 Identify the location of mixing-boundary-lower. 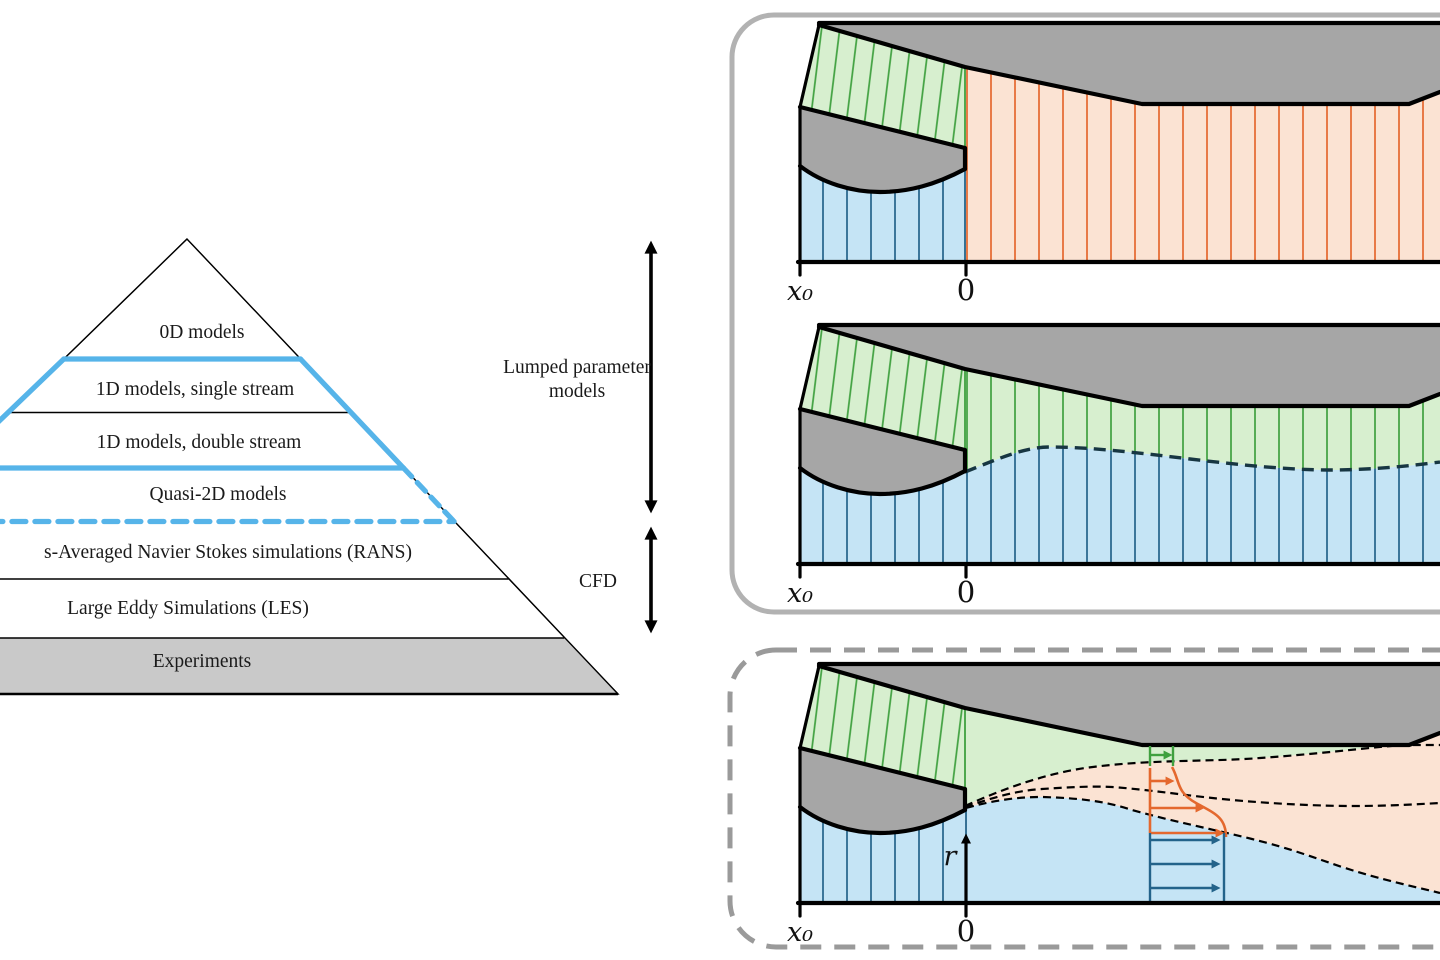
(1202, 845).